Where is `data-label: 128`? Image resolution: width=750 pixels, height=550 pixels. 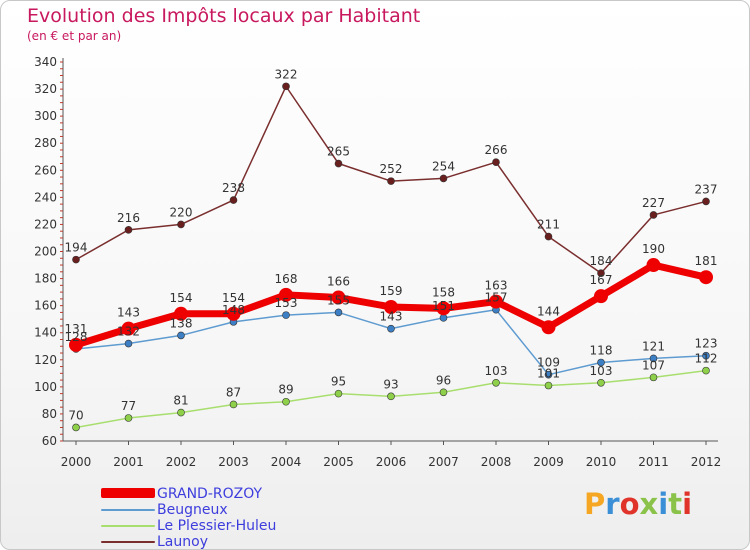
data-label: 128 is located at coordinates (76, 337).